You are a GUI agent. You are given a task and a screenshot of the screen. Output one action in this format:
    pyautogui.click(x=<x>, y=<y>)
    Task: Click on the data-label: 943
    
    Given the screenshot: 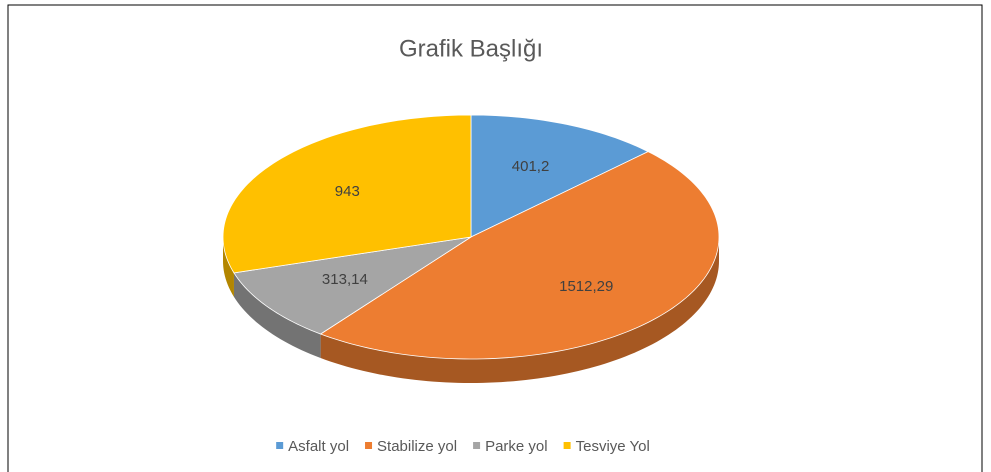 What is the action you would take?
    pyautogui.click(x=347, y=191)
    